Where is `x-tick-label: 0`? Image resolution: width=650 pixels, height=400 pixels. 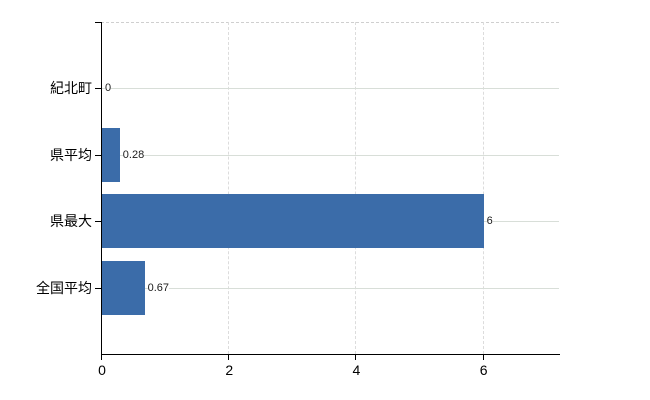
x-tick-label: 0 is located at coordinates (102, 370).